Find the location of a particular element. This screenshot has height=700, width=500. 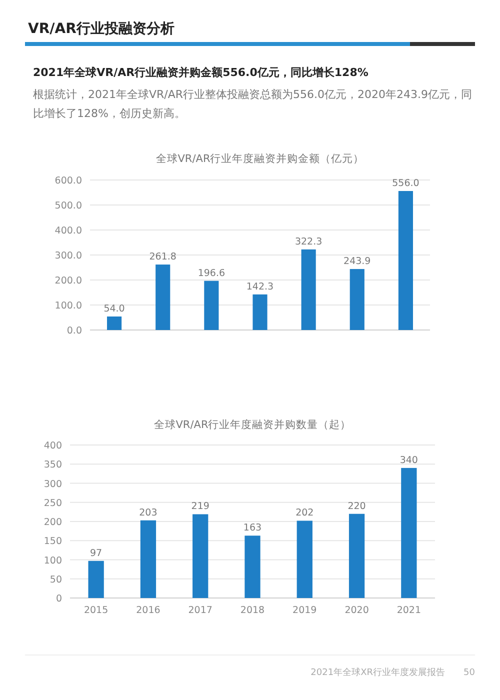

y-tick-label: 400 is located at coordinates (53, 446).